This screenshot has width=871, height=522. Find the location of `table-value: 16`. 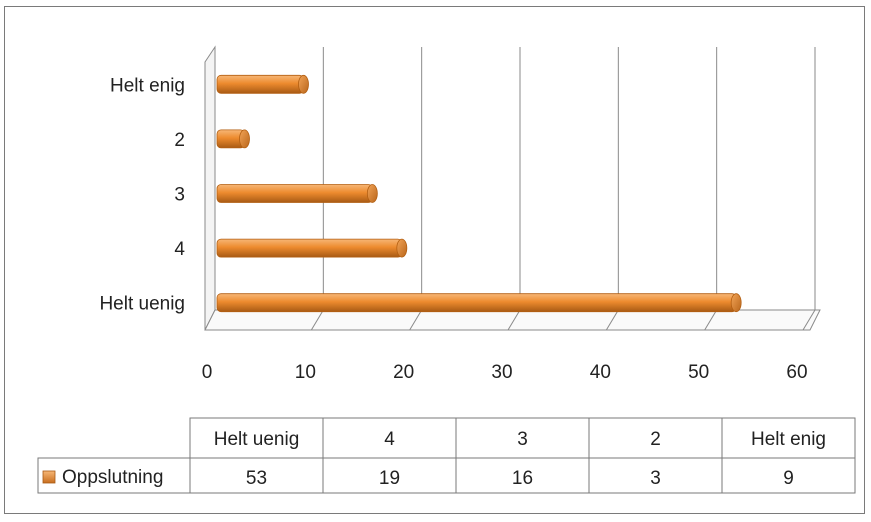

table-value: 16 is located at coordinates (522, 478).